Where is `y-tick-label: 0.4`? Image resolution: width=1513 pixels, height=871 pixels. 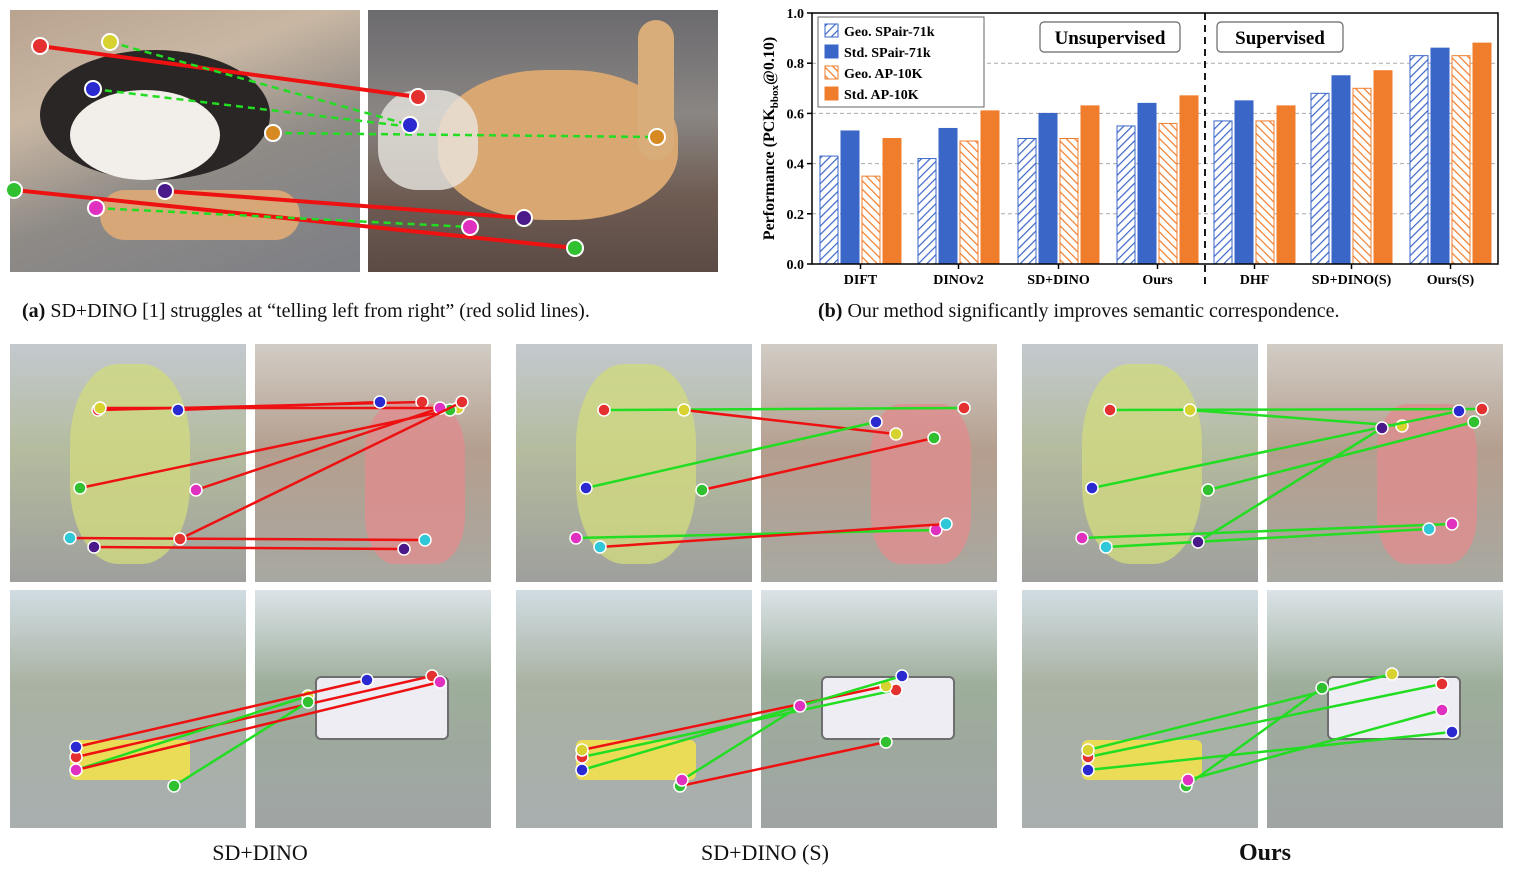 y-tick-label: 0.4 is located at coordinates (796, 165).